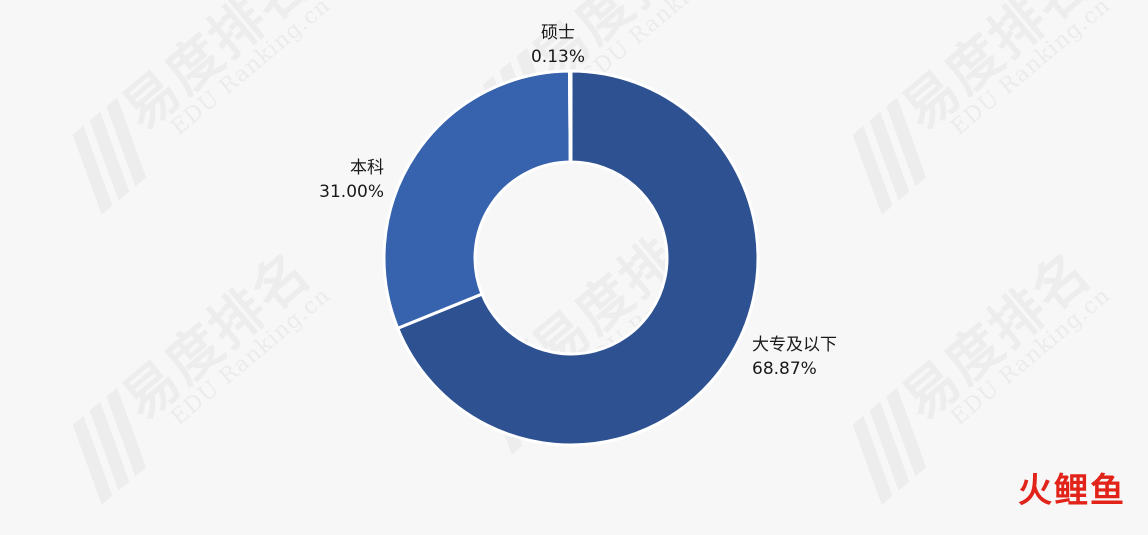  What do you see at coordinates (558, 57) in the screenshot?
I see `slice-value-label-2: 0.13%` at bounding box center [558, 57].